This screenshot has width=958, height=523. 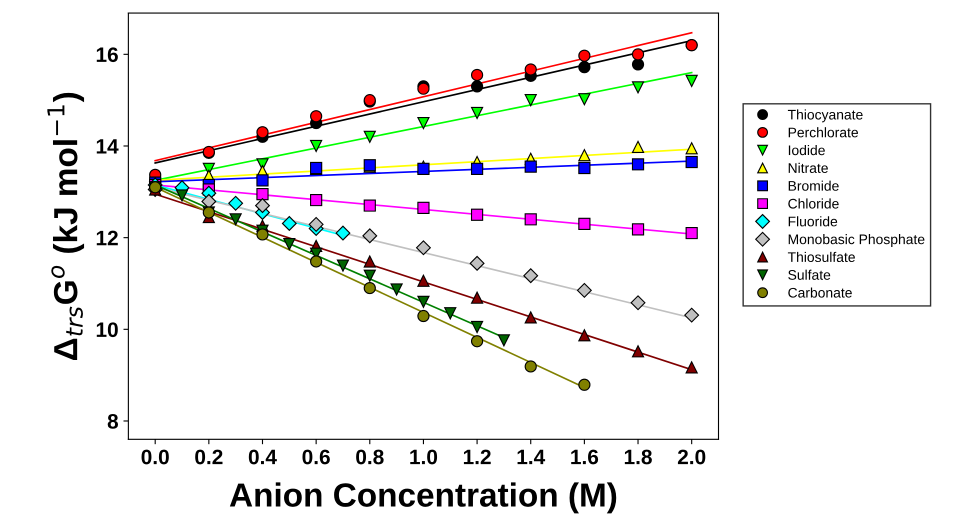 What do you see at coordinates (820, 292) in the screenshot?
I see `legend-label: Carbonate` at bounding box center [820, 292].